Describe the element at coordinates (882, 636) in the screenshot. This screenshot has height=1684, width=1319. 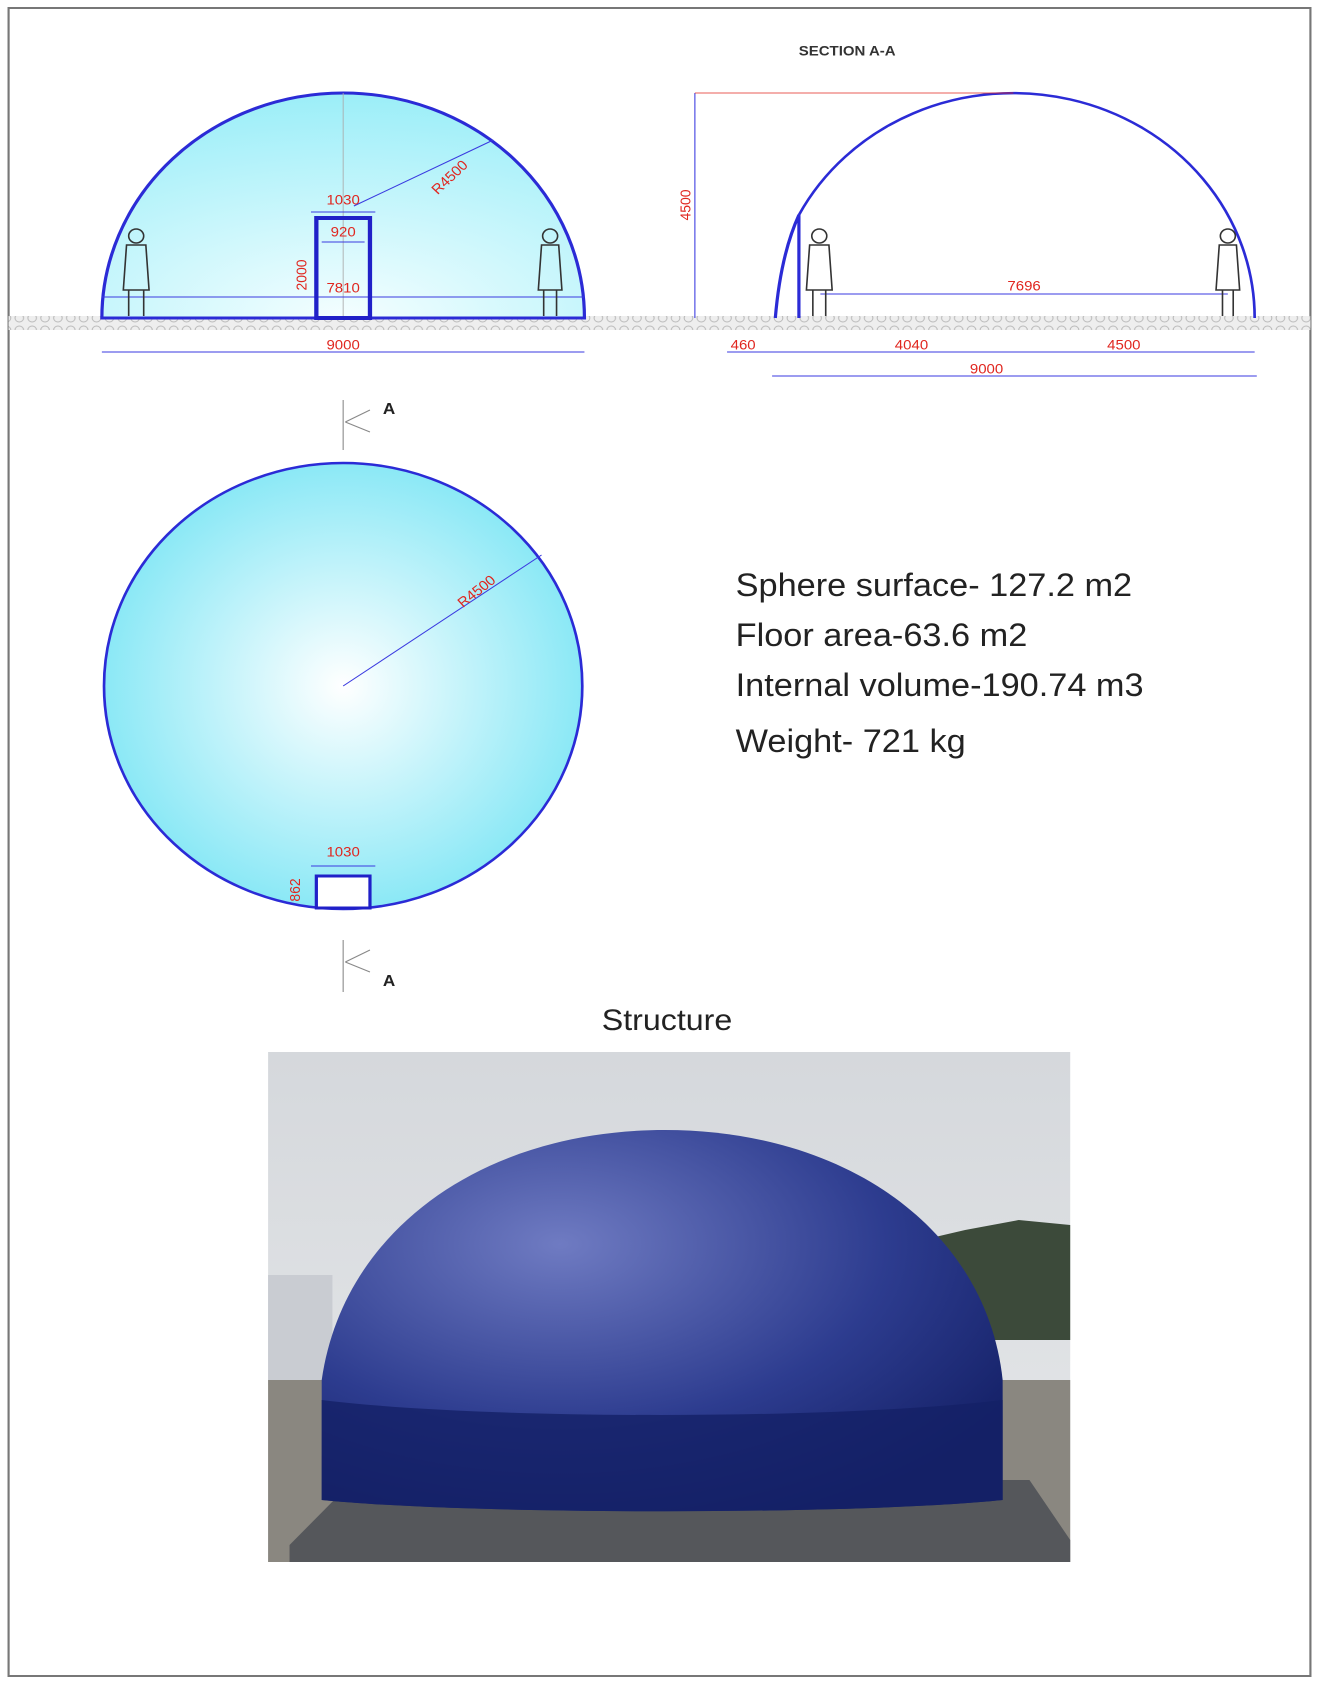
I see `spec-line: Floor area-63.6 m2` at that location.